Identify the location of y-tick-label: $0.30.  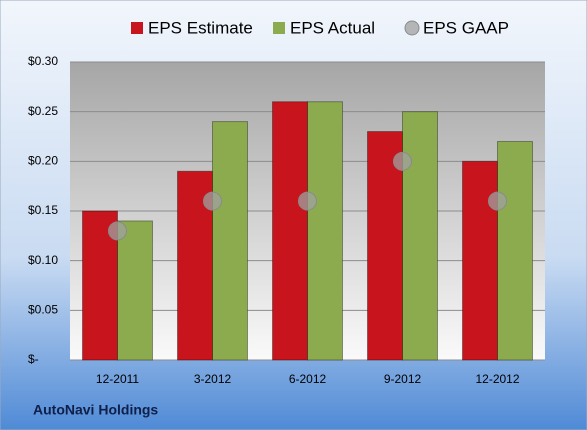
(43, 61).